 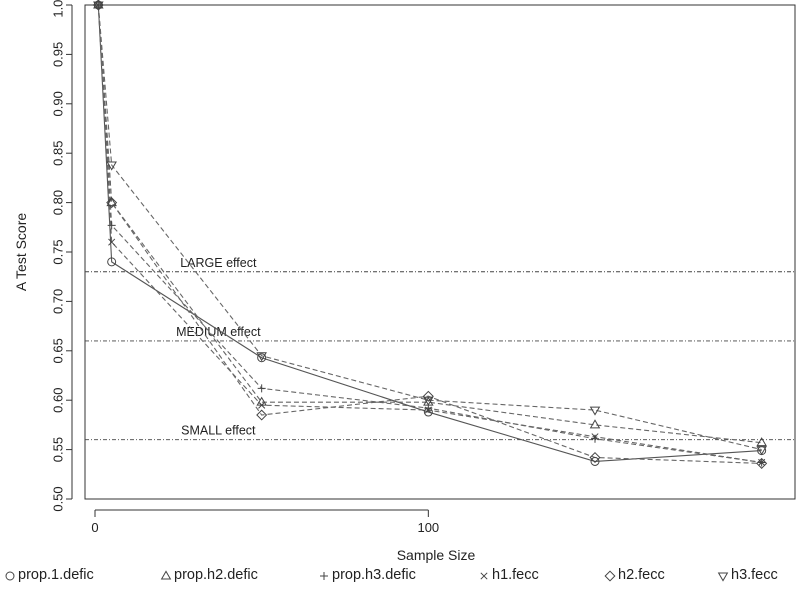 I want to click on legend-marker-h1-fecc, so click(x=484, y=576).